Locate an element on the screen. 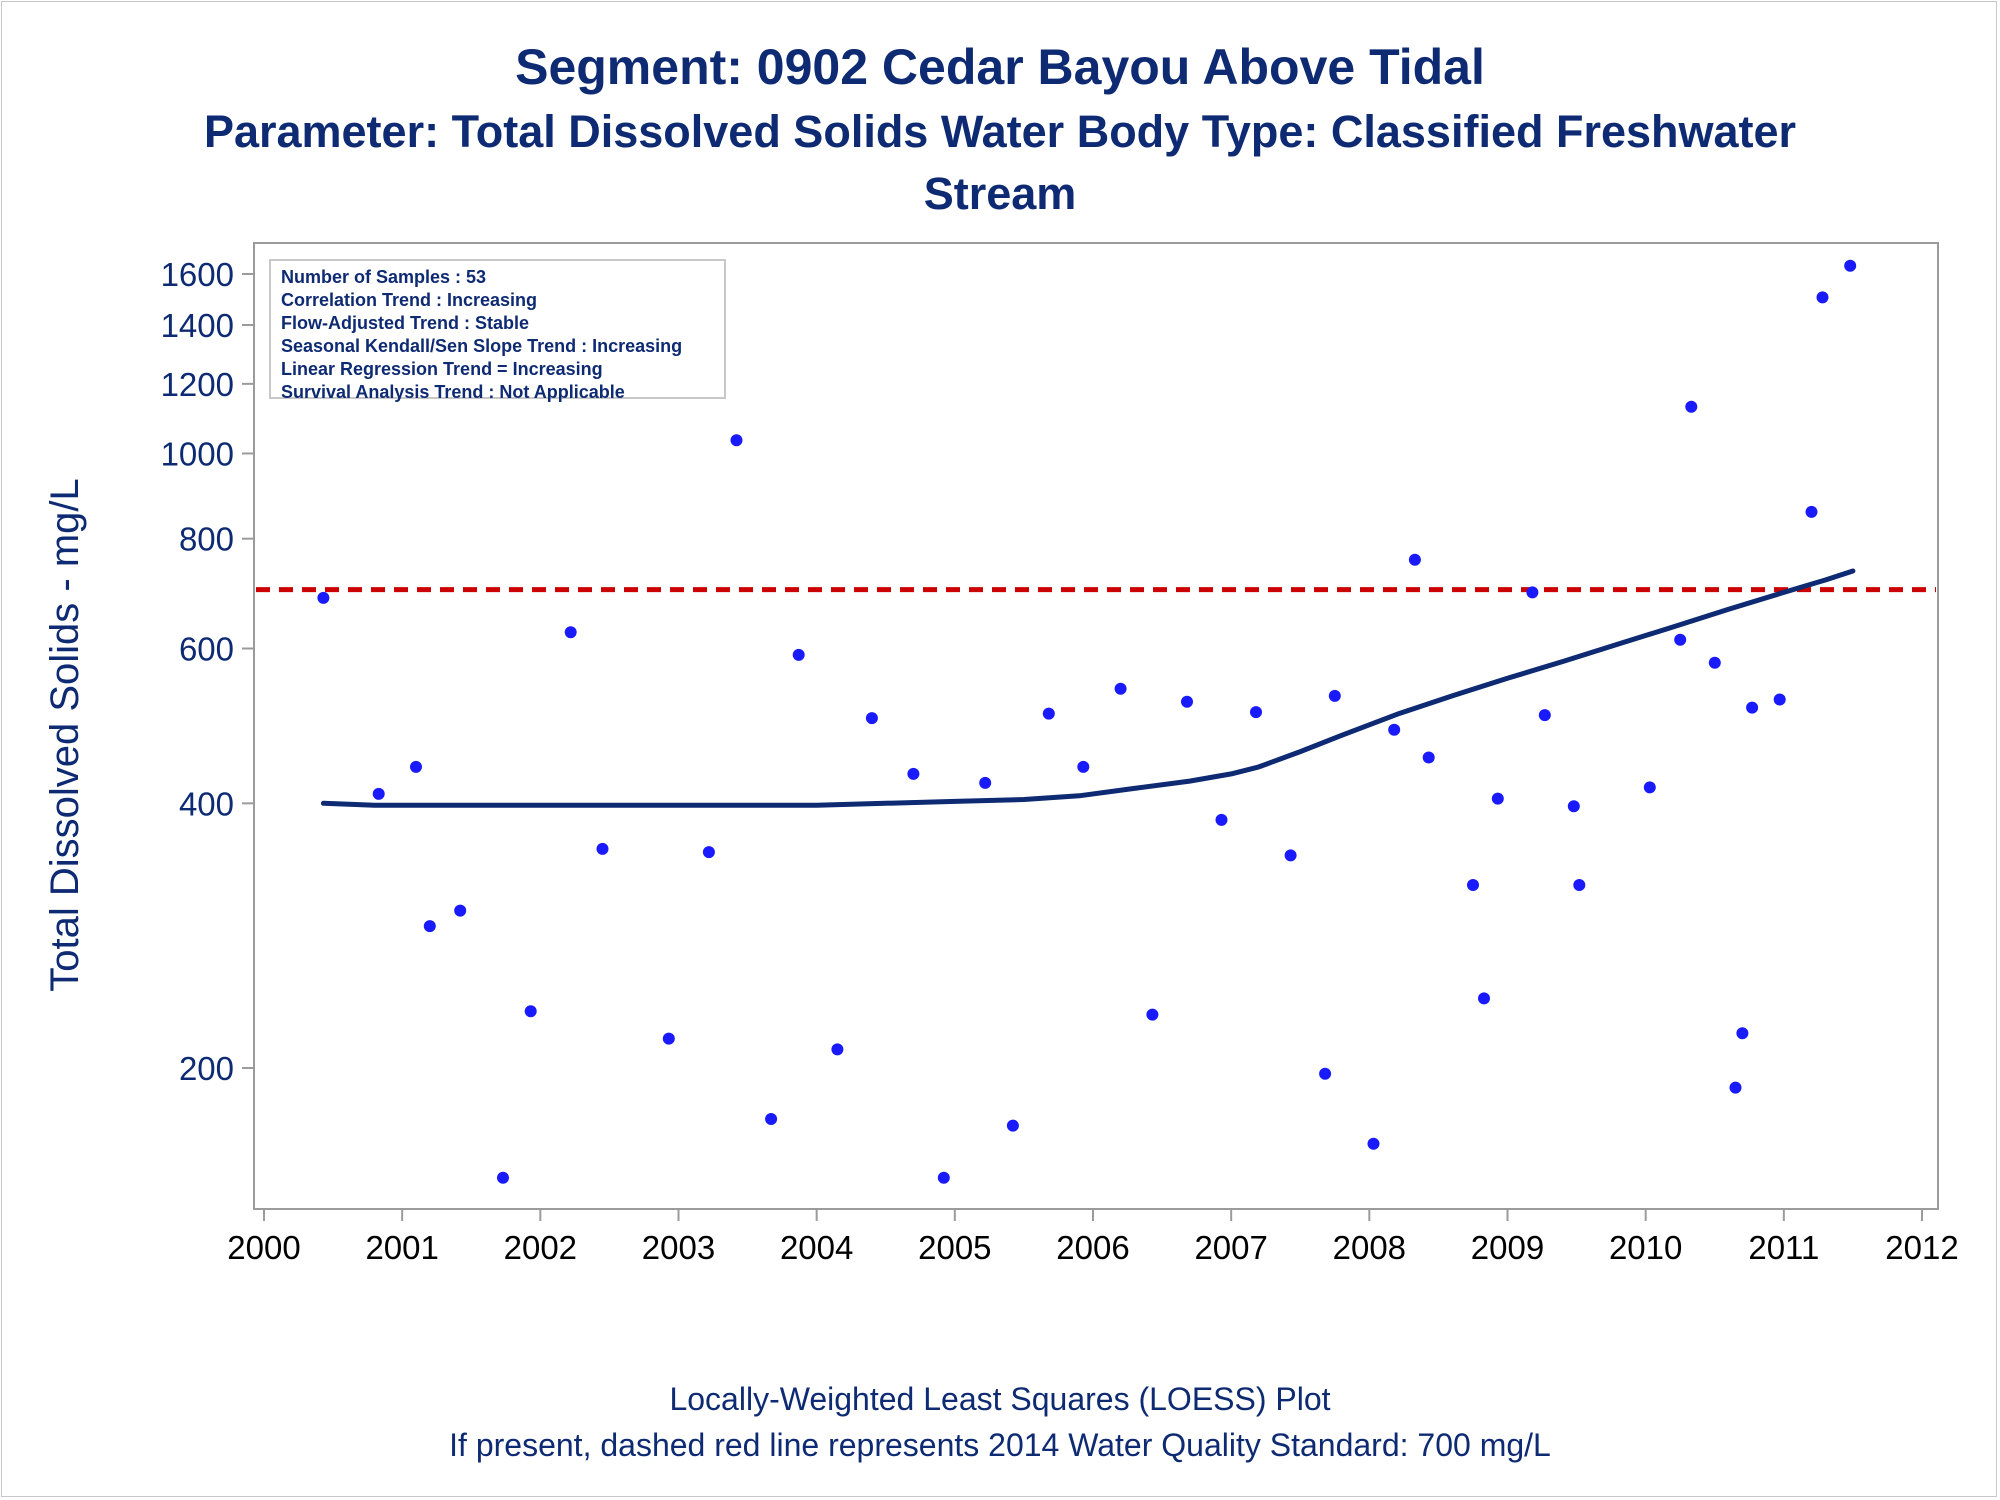 This screenshot has width=2000, height=1500. x-tick-label: 2003 is located at coordinates (678, 1247).